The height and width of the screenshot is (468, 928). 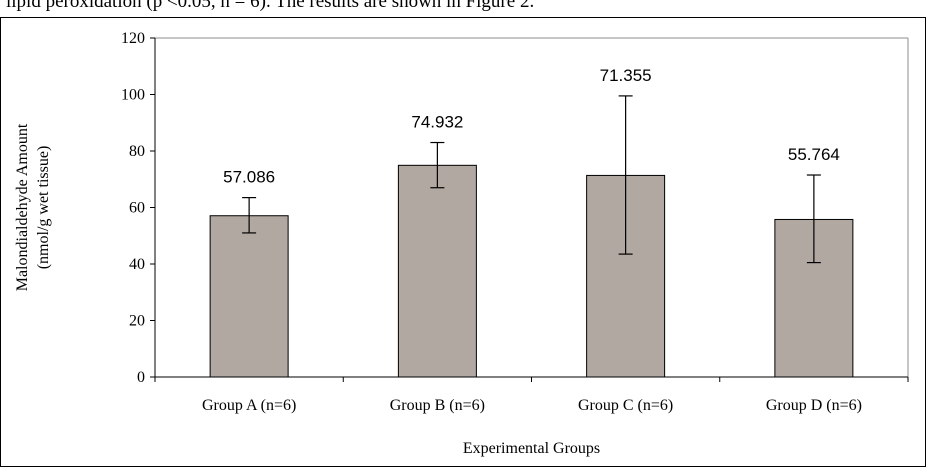 I want to click on data-label: 74.932, so click(x=437, y=122).